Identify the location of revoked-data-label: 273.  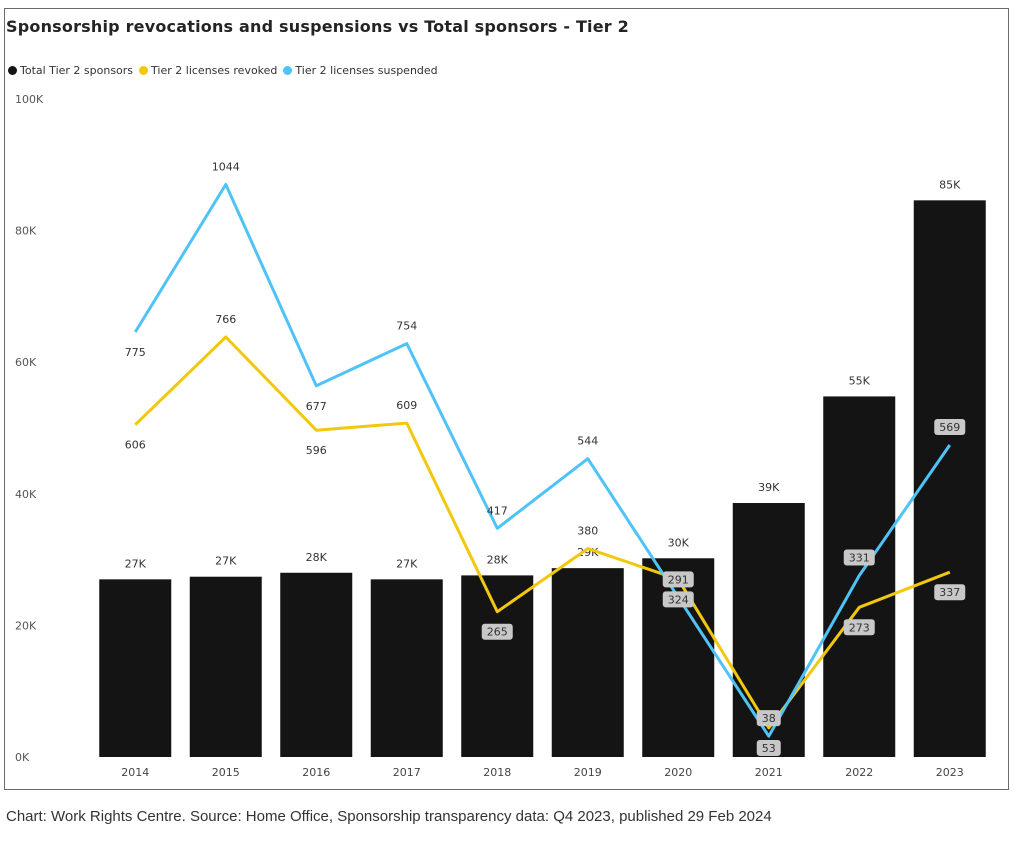
(859, 627).